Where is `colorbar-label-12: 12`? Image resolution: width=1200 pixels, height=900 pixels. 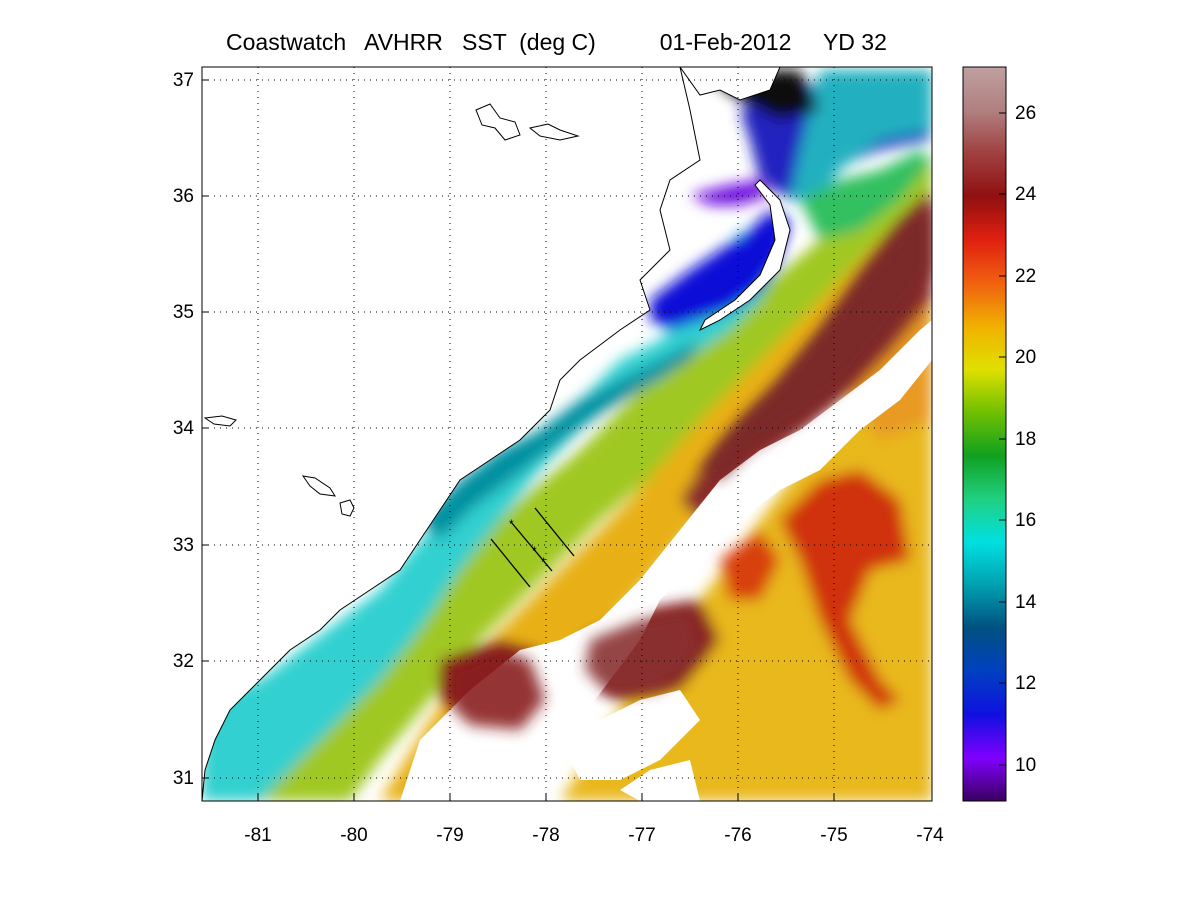
colorbar-label-12: 12 is located at coordinates (1026, 683).